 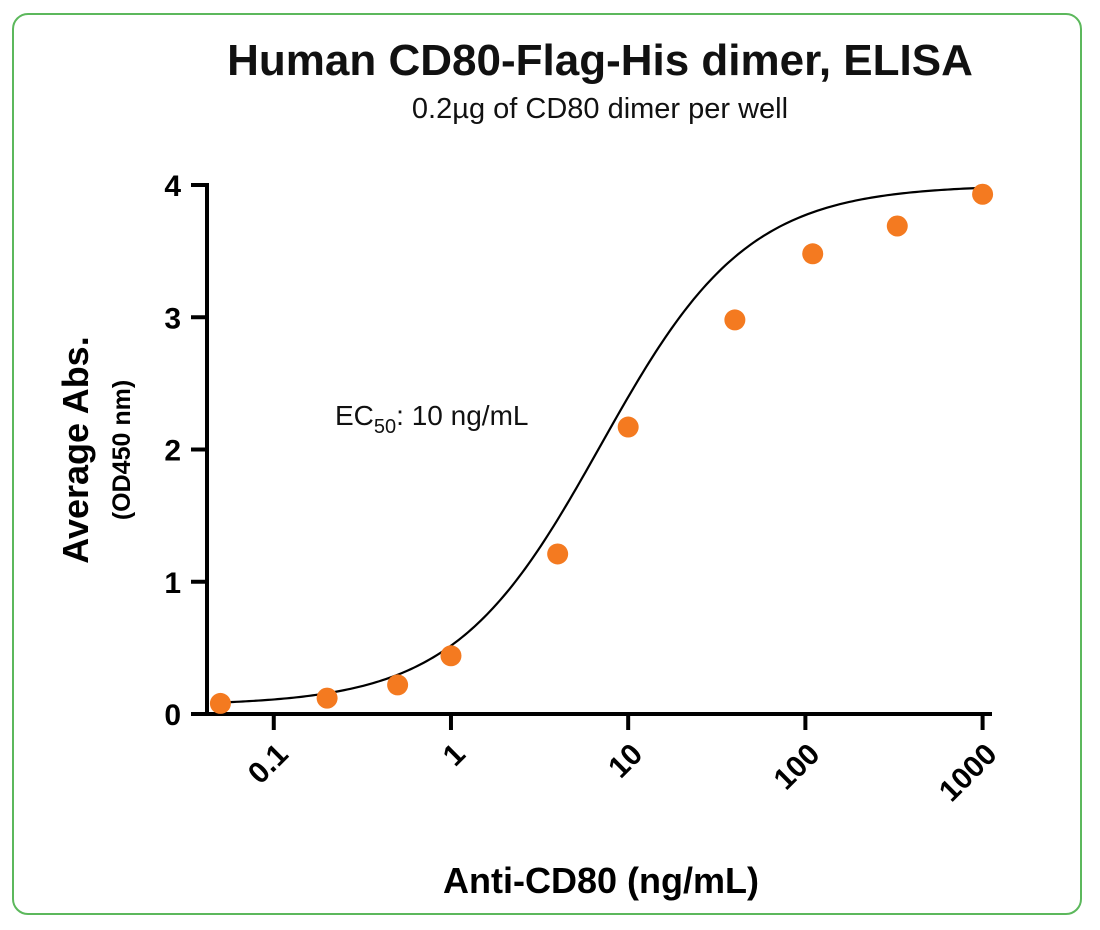 I want to click on x-tick-label: 1, so click(x=454, y=755).